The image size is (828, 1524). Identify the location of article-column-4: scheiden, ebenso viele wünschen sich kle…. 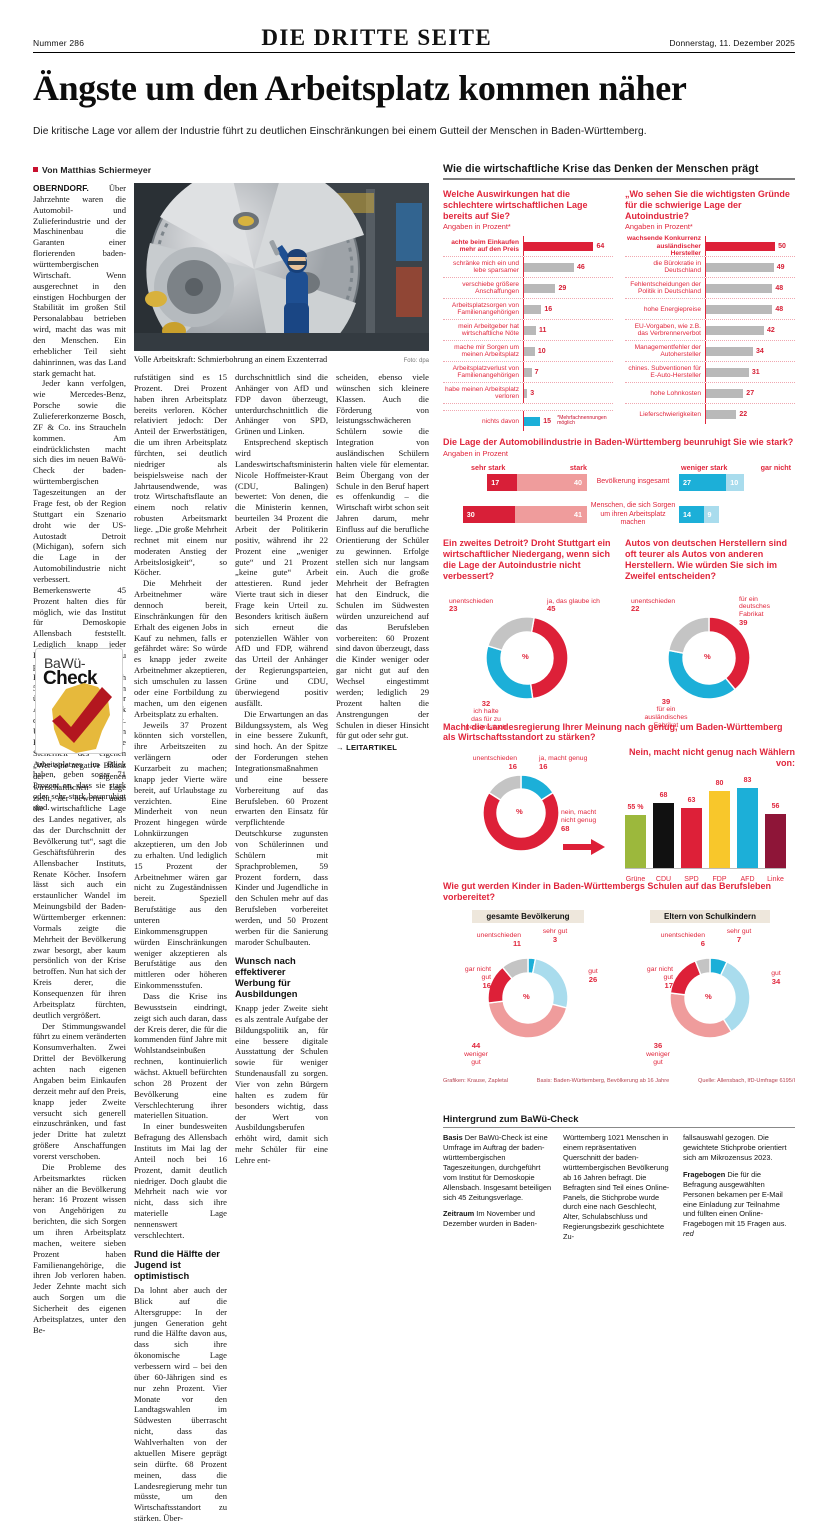
(382, 562).